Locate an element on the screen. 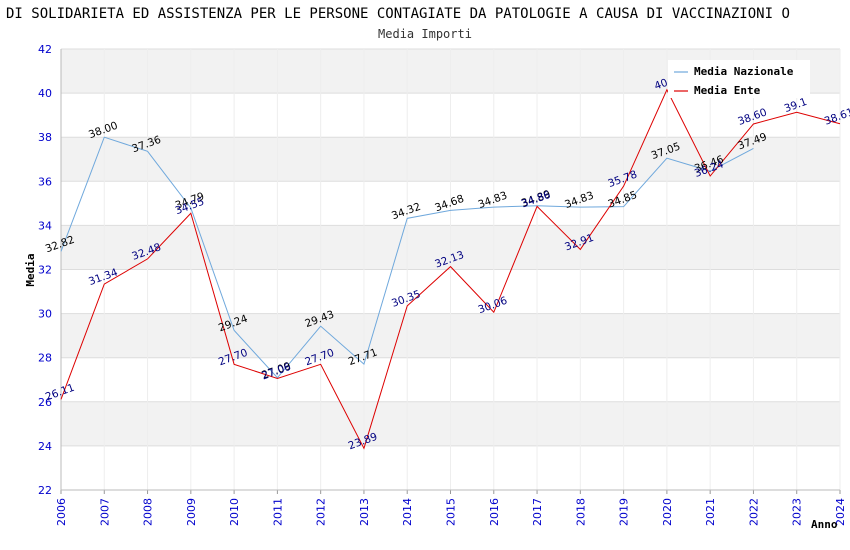 The height and width of the screenshot is (550, 850). x-tick-label: 2017 is located at coordinates (537, 512).